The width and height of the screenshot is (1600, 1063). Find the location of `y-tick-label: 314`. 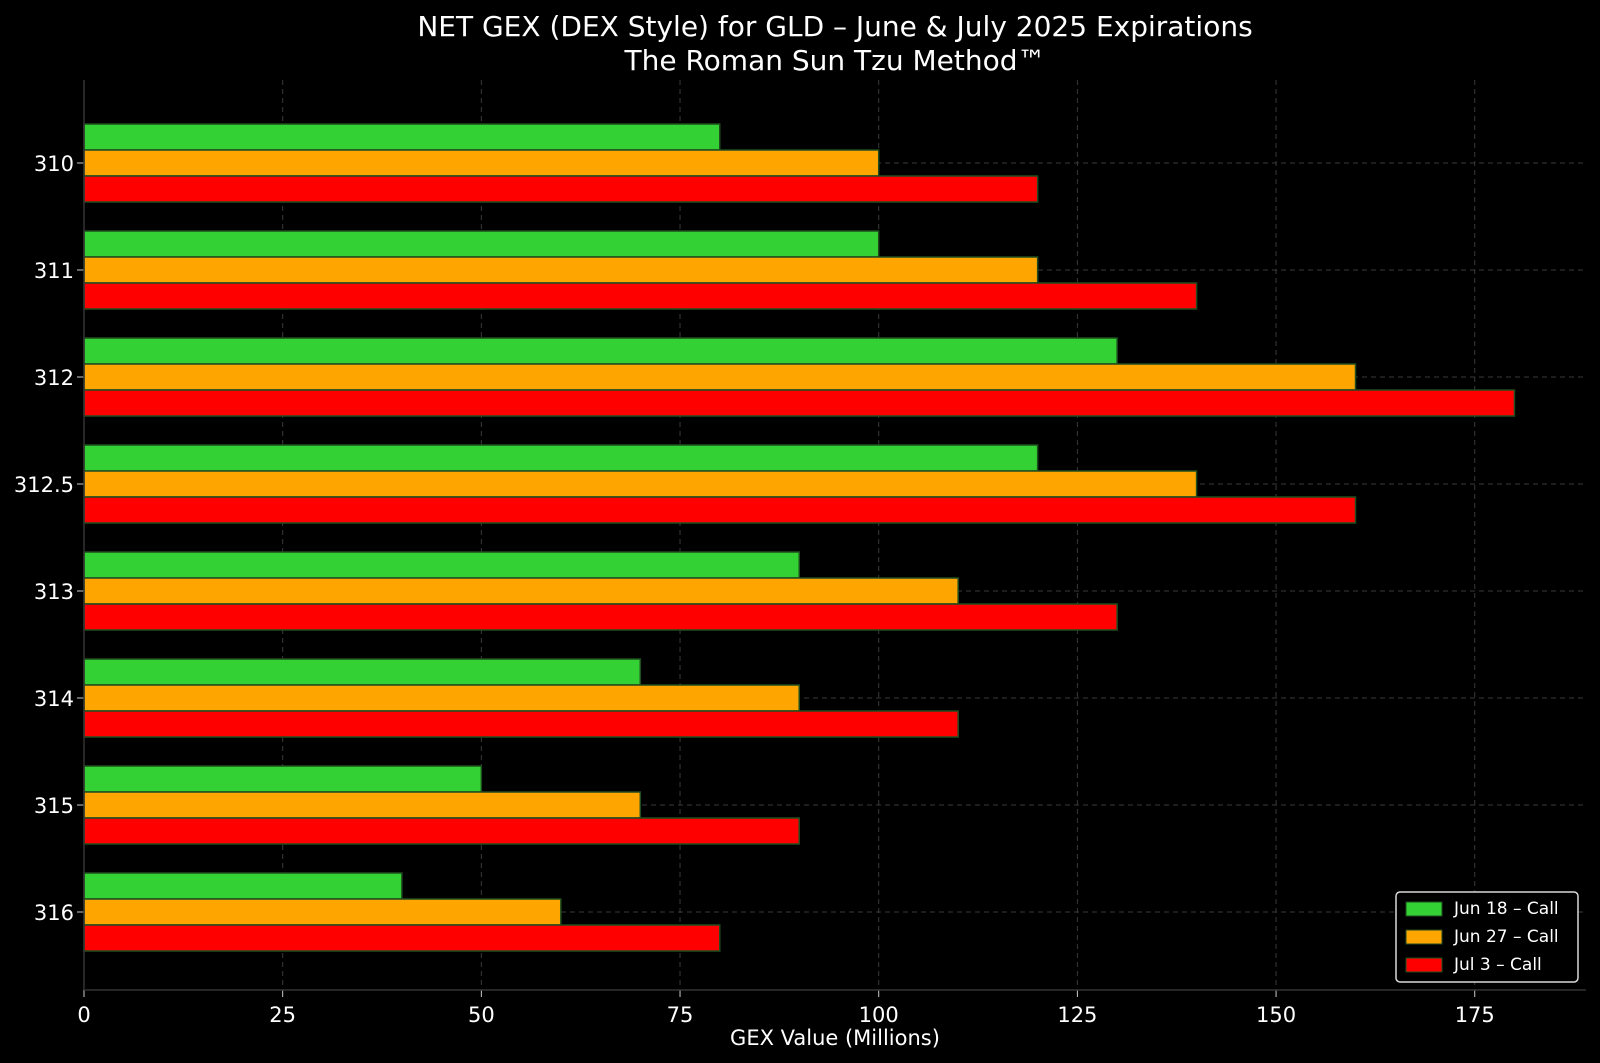

y-tick-label: 314 is located at coordinates (54, 699).